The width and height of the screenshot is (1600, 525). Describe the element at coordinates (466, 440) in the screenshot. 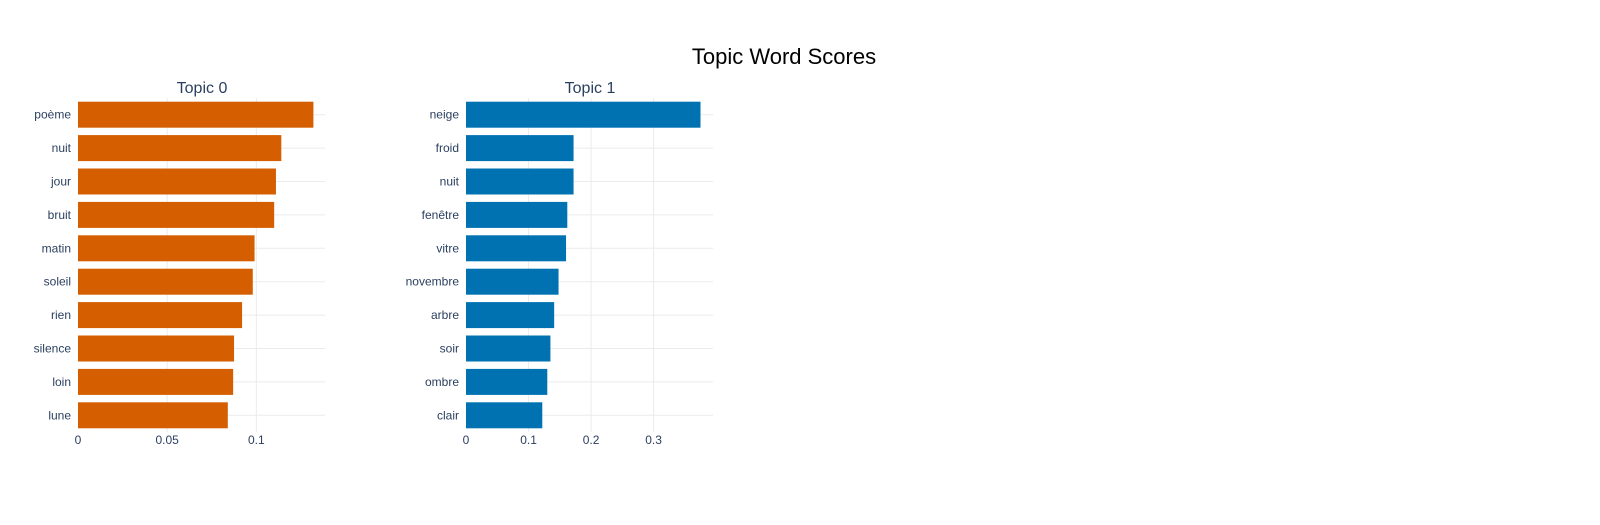

I see `topic-1-xtick-label-0: 0` at that location.